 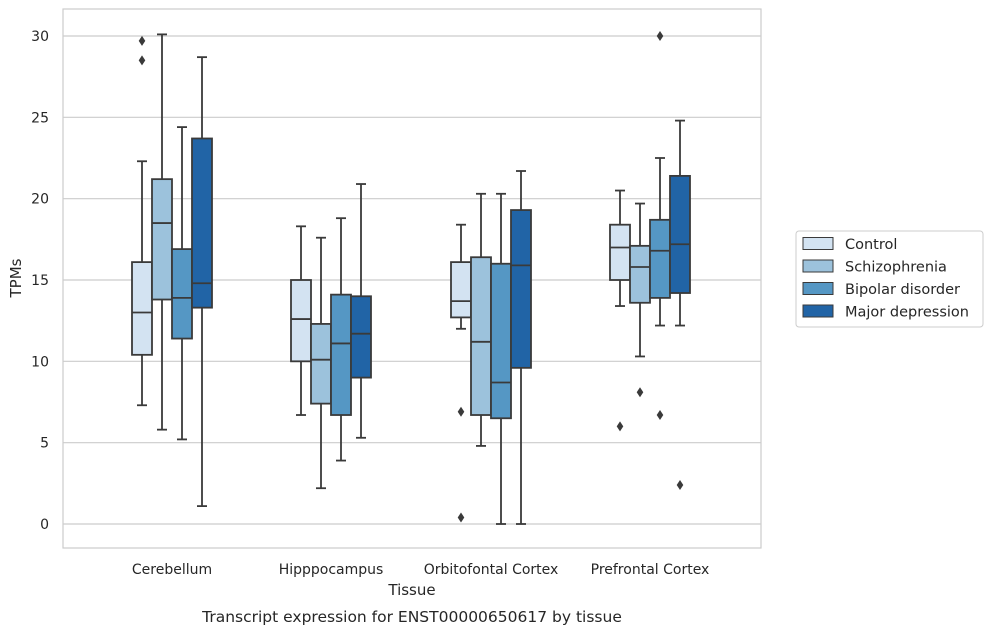 I want to click on y-tick-label-15: 15, so click(x=40, y=281).